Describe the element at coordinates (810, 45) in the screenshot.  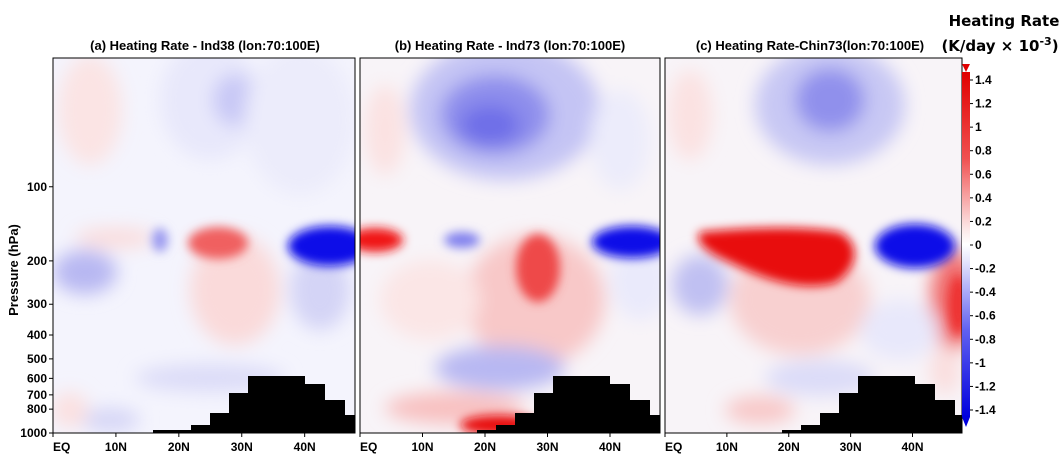
I see `panel-c-title: (c) Heating Rate-Chin73(lon:70:100E)` at that location.